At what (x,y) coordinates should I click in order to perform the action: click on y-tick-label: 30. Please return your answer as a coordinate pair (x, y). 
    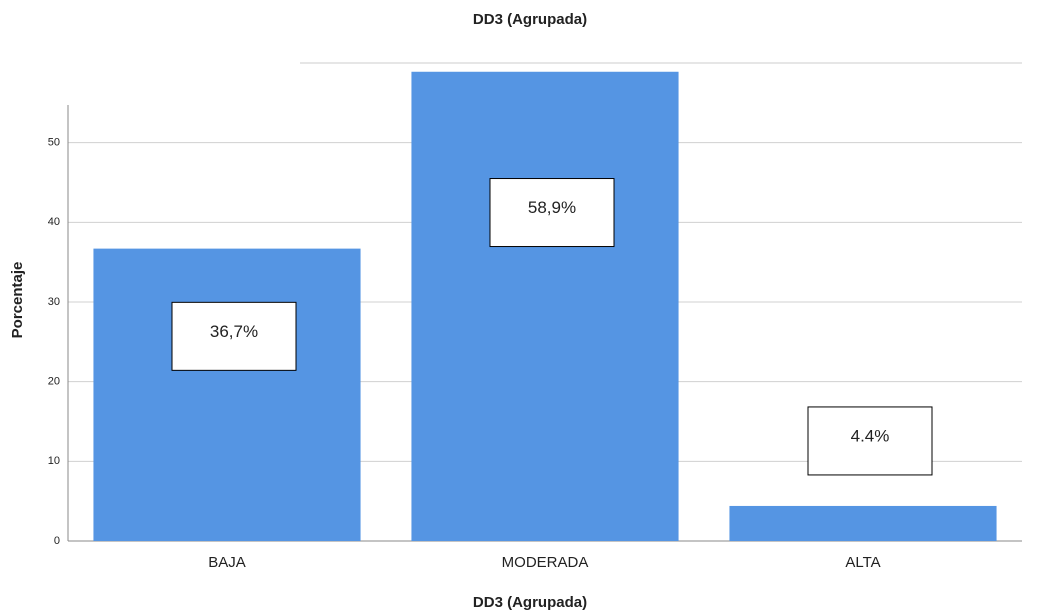
    Looking at the image, I should click on (54, 302).